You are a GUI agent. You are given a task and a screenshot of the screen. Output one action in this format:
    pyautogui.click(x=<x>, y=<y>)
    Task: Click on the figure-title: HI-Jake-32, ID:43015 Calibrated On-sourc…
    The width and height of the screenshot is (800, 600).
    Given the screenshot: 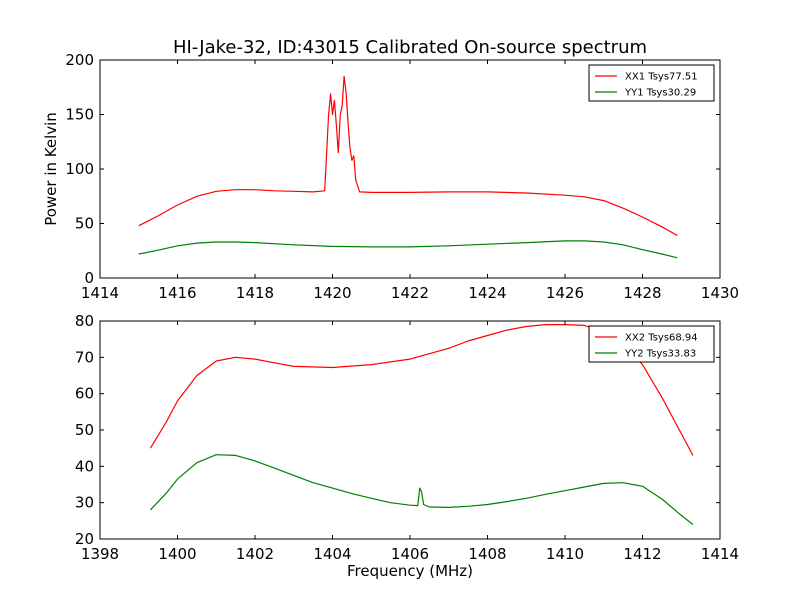 What is the action you would take?
    pyautogui.click(x=410, y=47)
    